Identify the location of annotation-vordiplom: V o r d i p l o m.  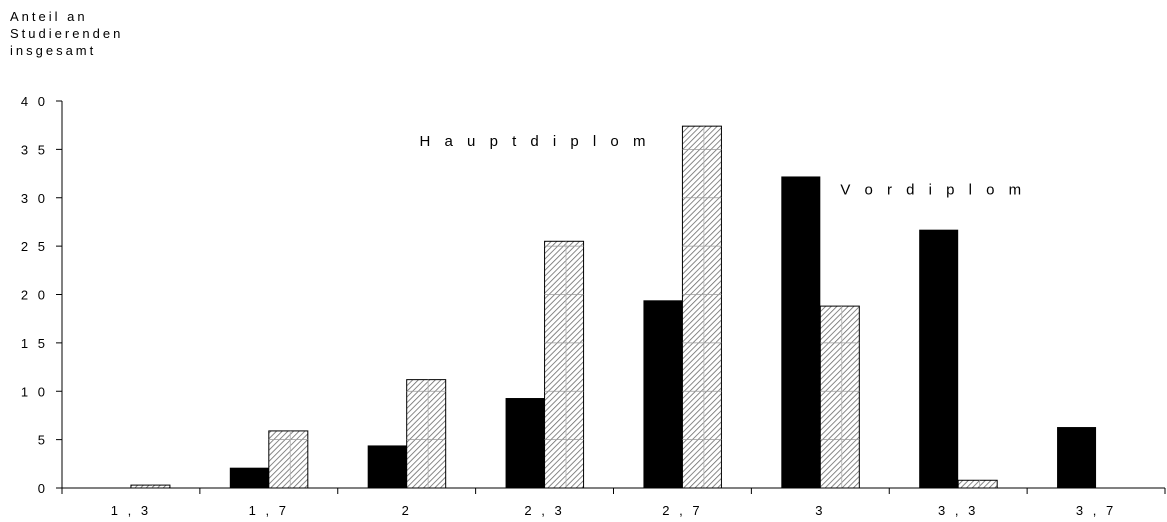
(933, 189).